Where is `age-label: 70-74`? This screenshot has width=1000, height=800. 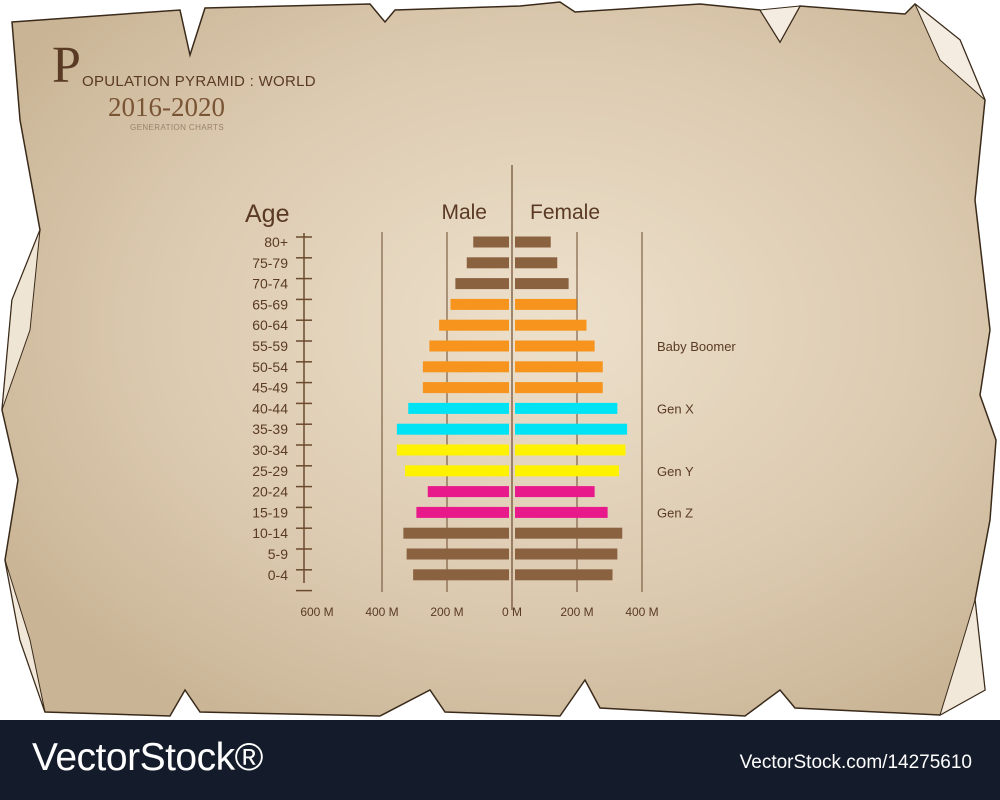
age-label: 70-74 is located at coordinates (270, 284).